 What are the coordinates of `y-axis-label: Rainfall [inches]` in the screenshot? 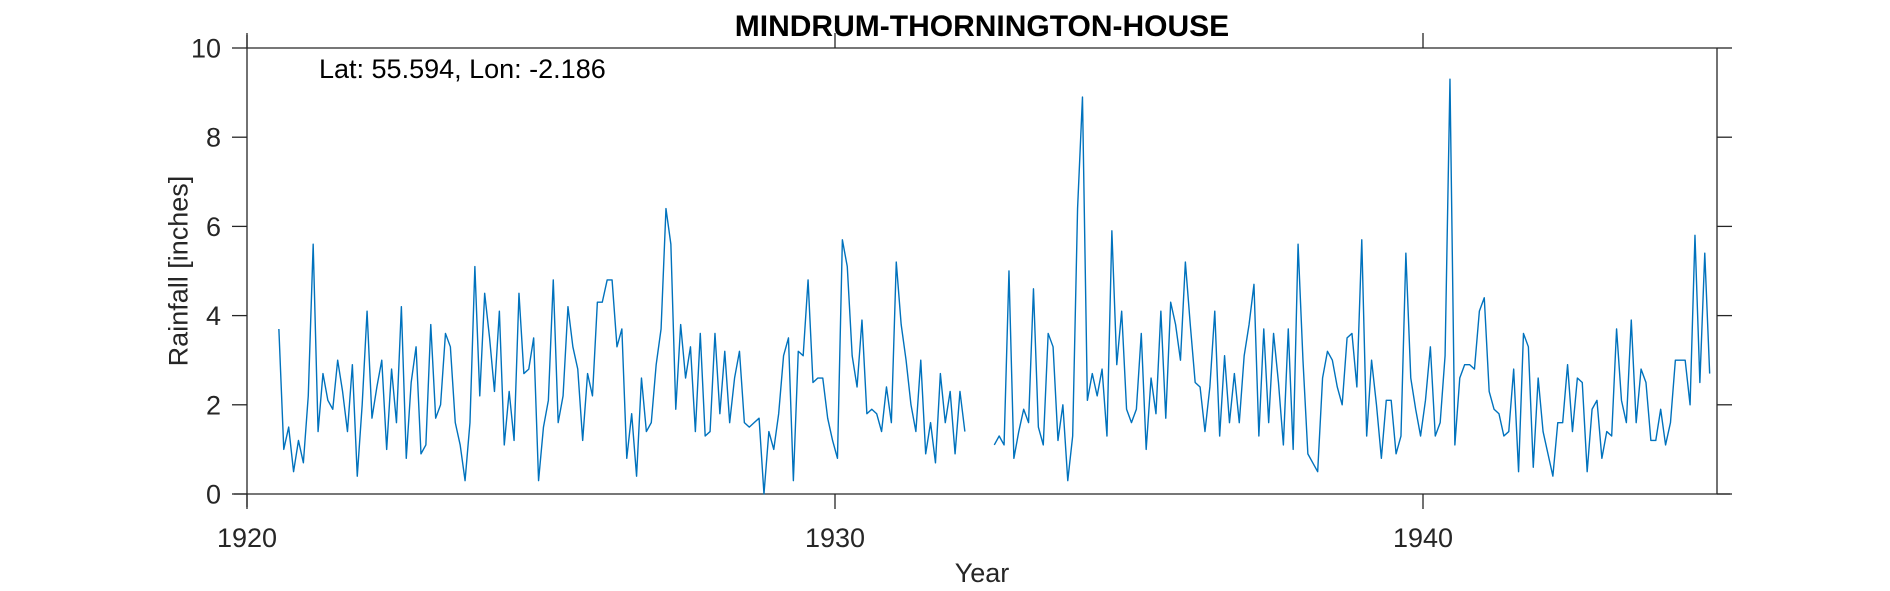 It's located at (178, 271).